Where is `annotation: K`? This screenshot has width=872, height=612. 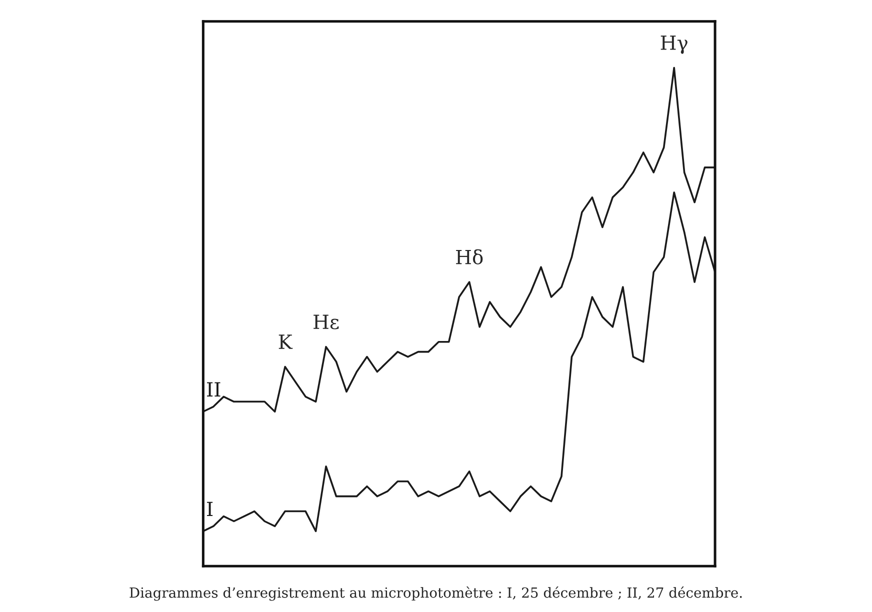 annotation: K is located at coordinates (285, 341).